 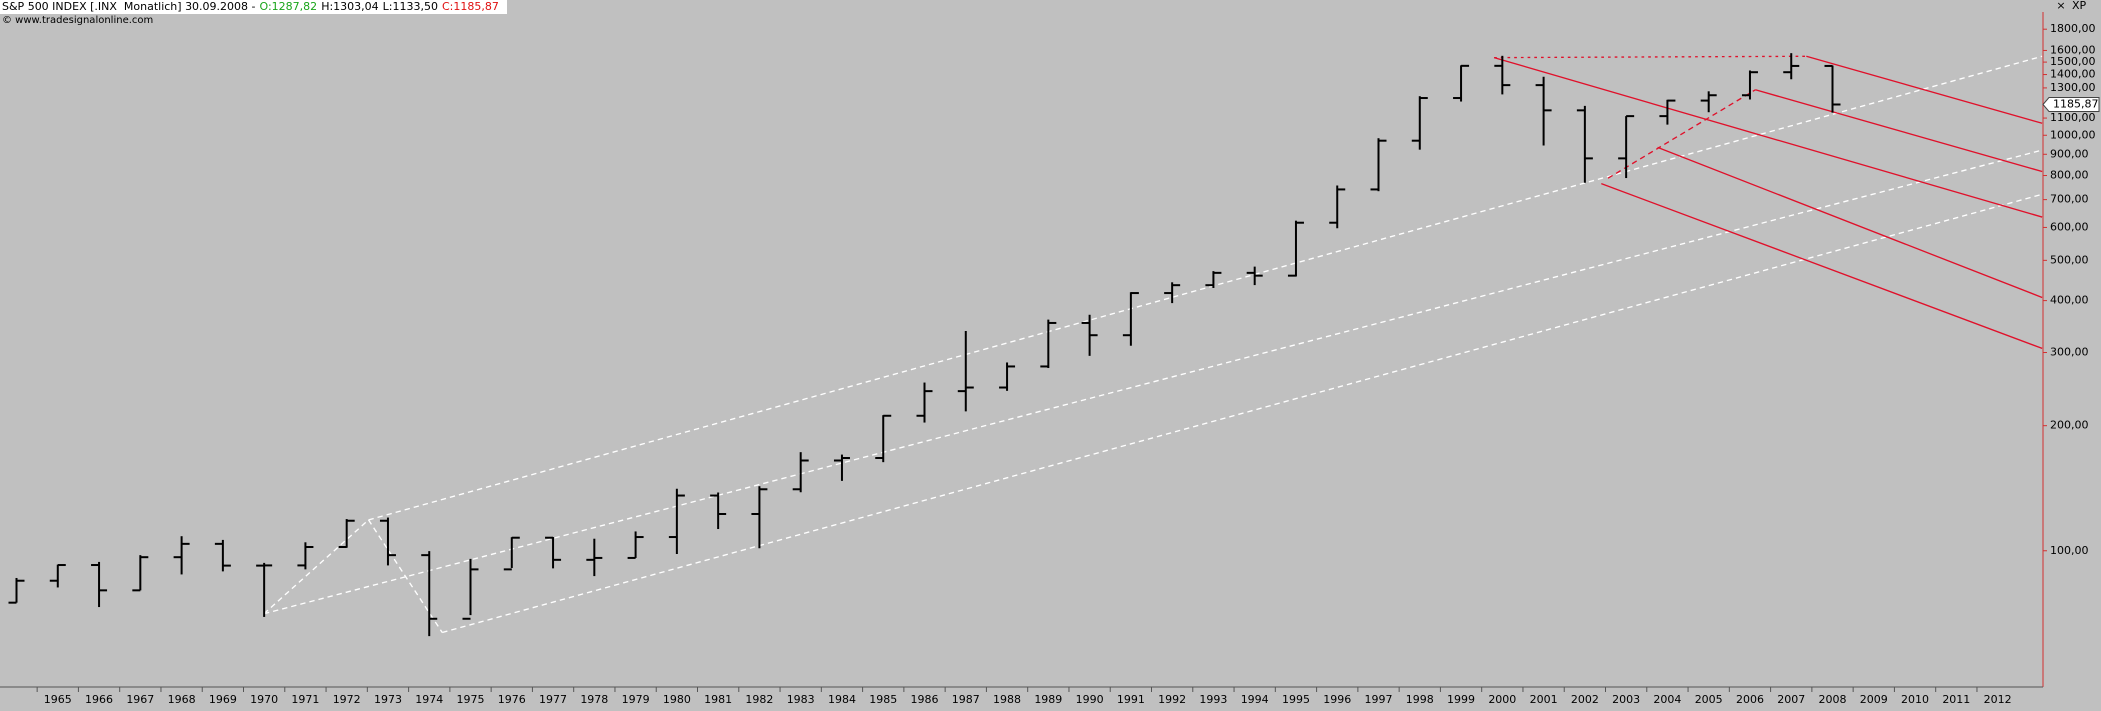 I want to click on x-tick-label: 1968, so click(x=182, y=699).